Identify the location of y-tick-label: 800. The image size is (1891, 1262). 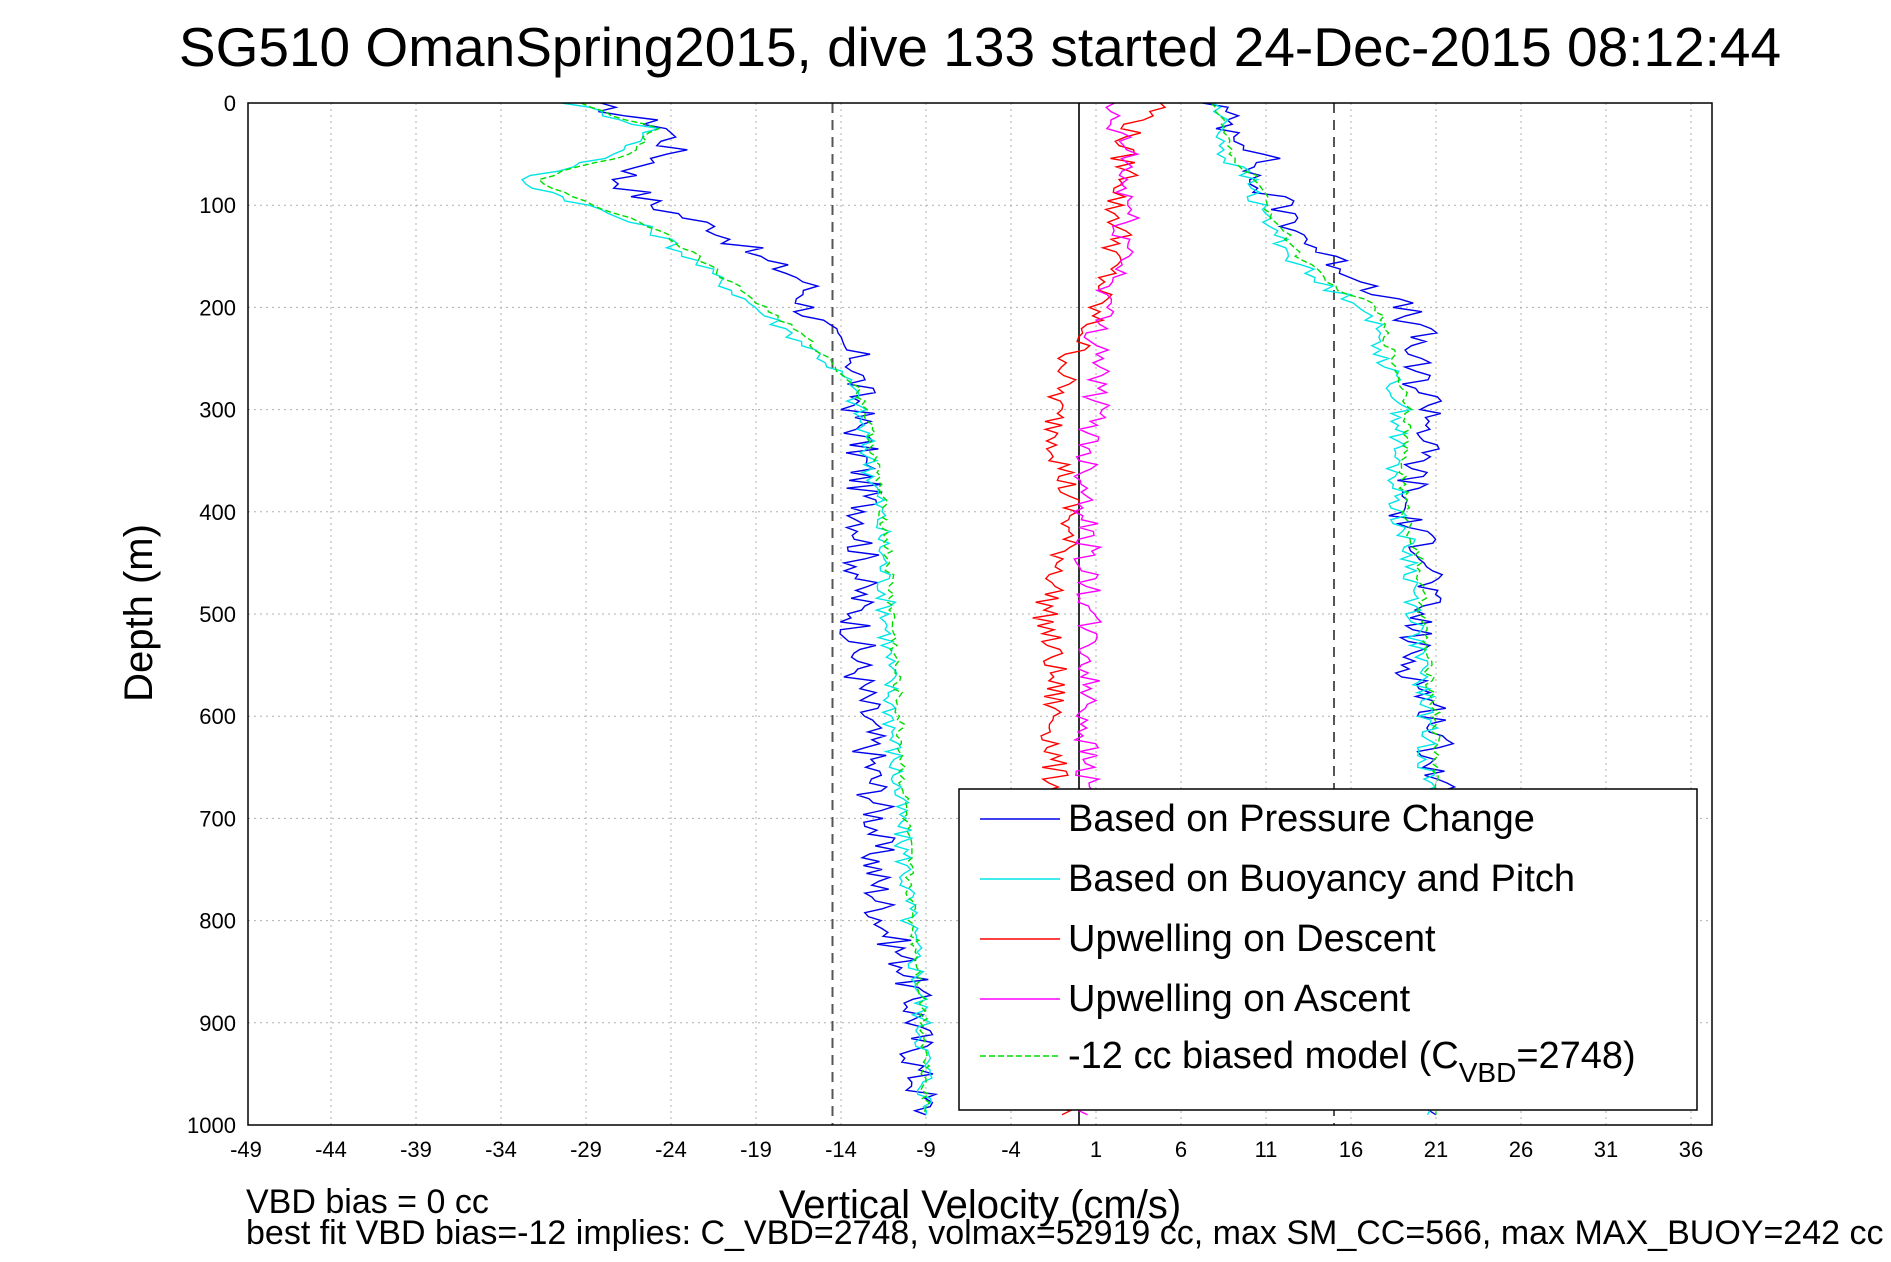
(217, 921).